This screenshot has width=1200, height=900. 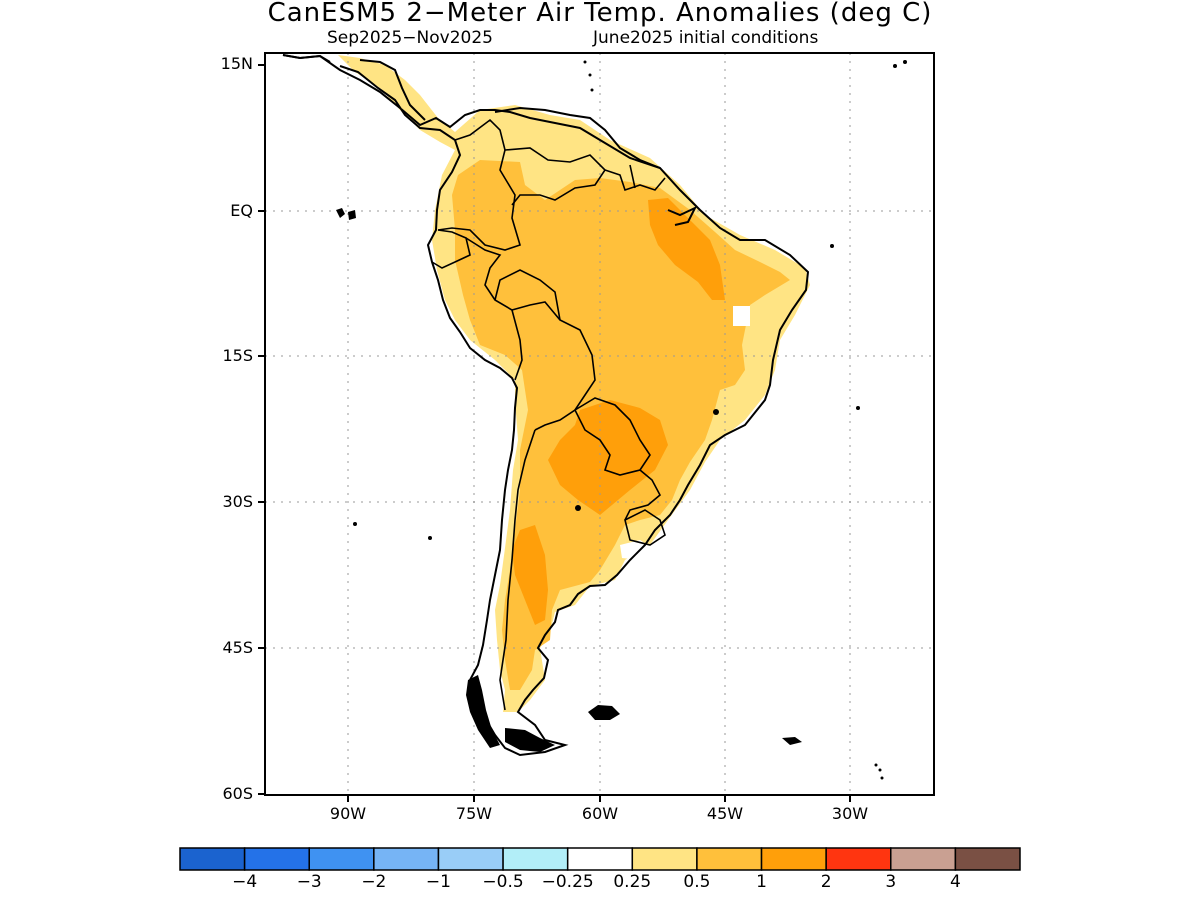 What do you see at coordinates (632, 882) in the screenshot?
I see `colorbar-label-6: 0.25` at bounding box center [632, 882].